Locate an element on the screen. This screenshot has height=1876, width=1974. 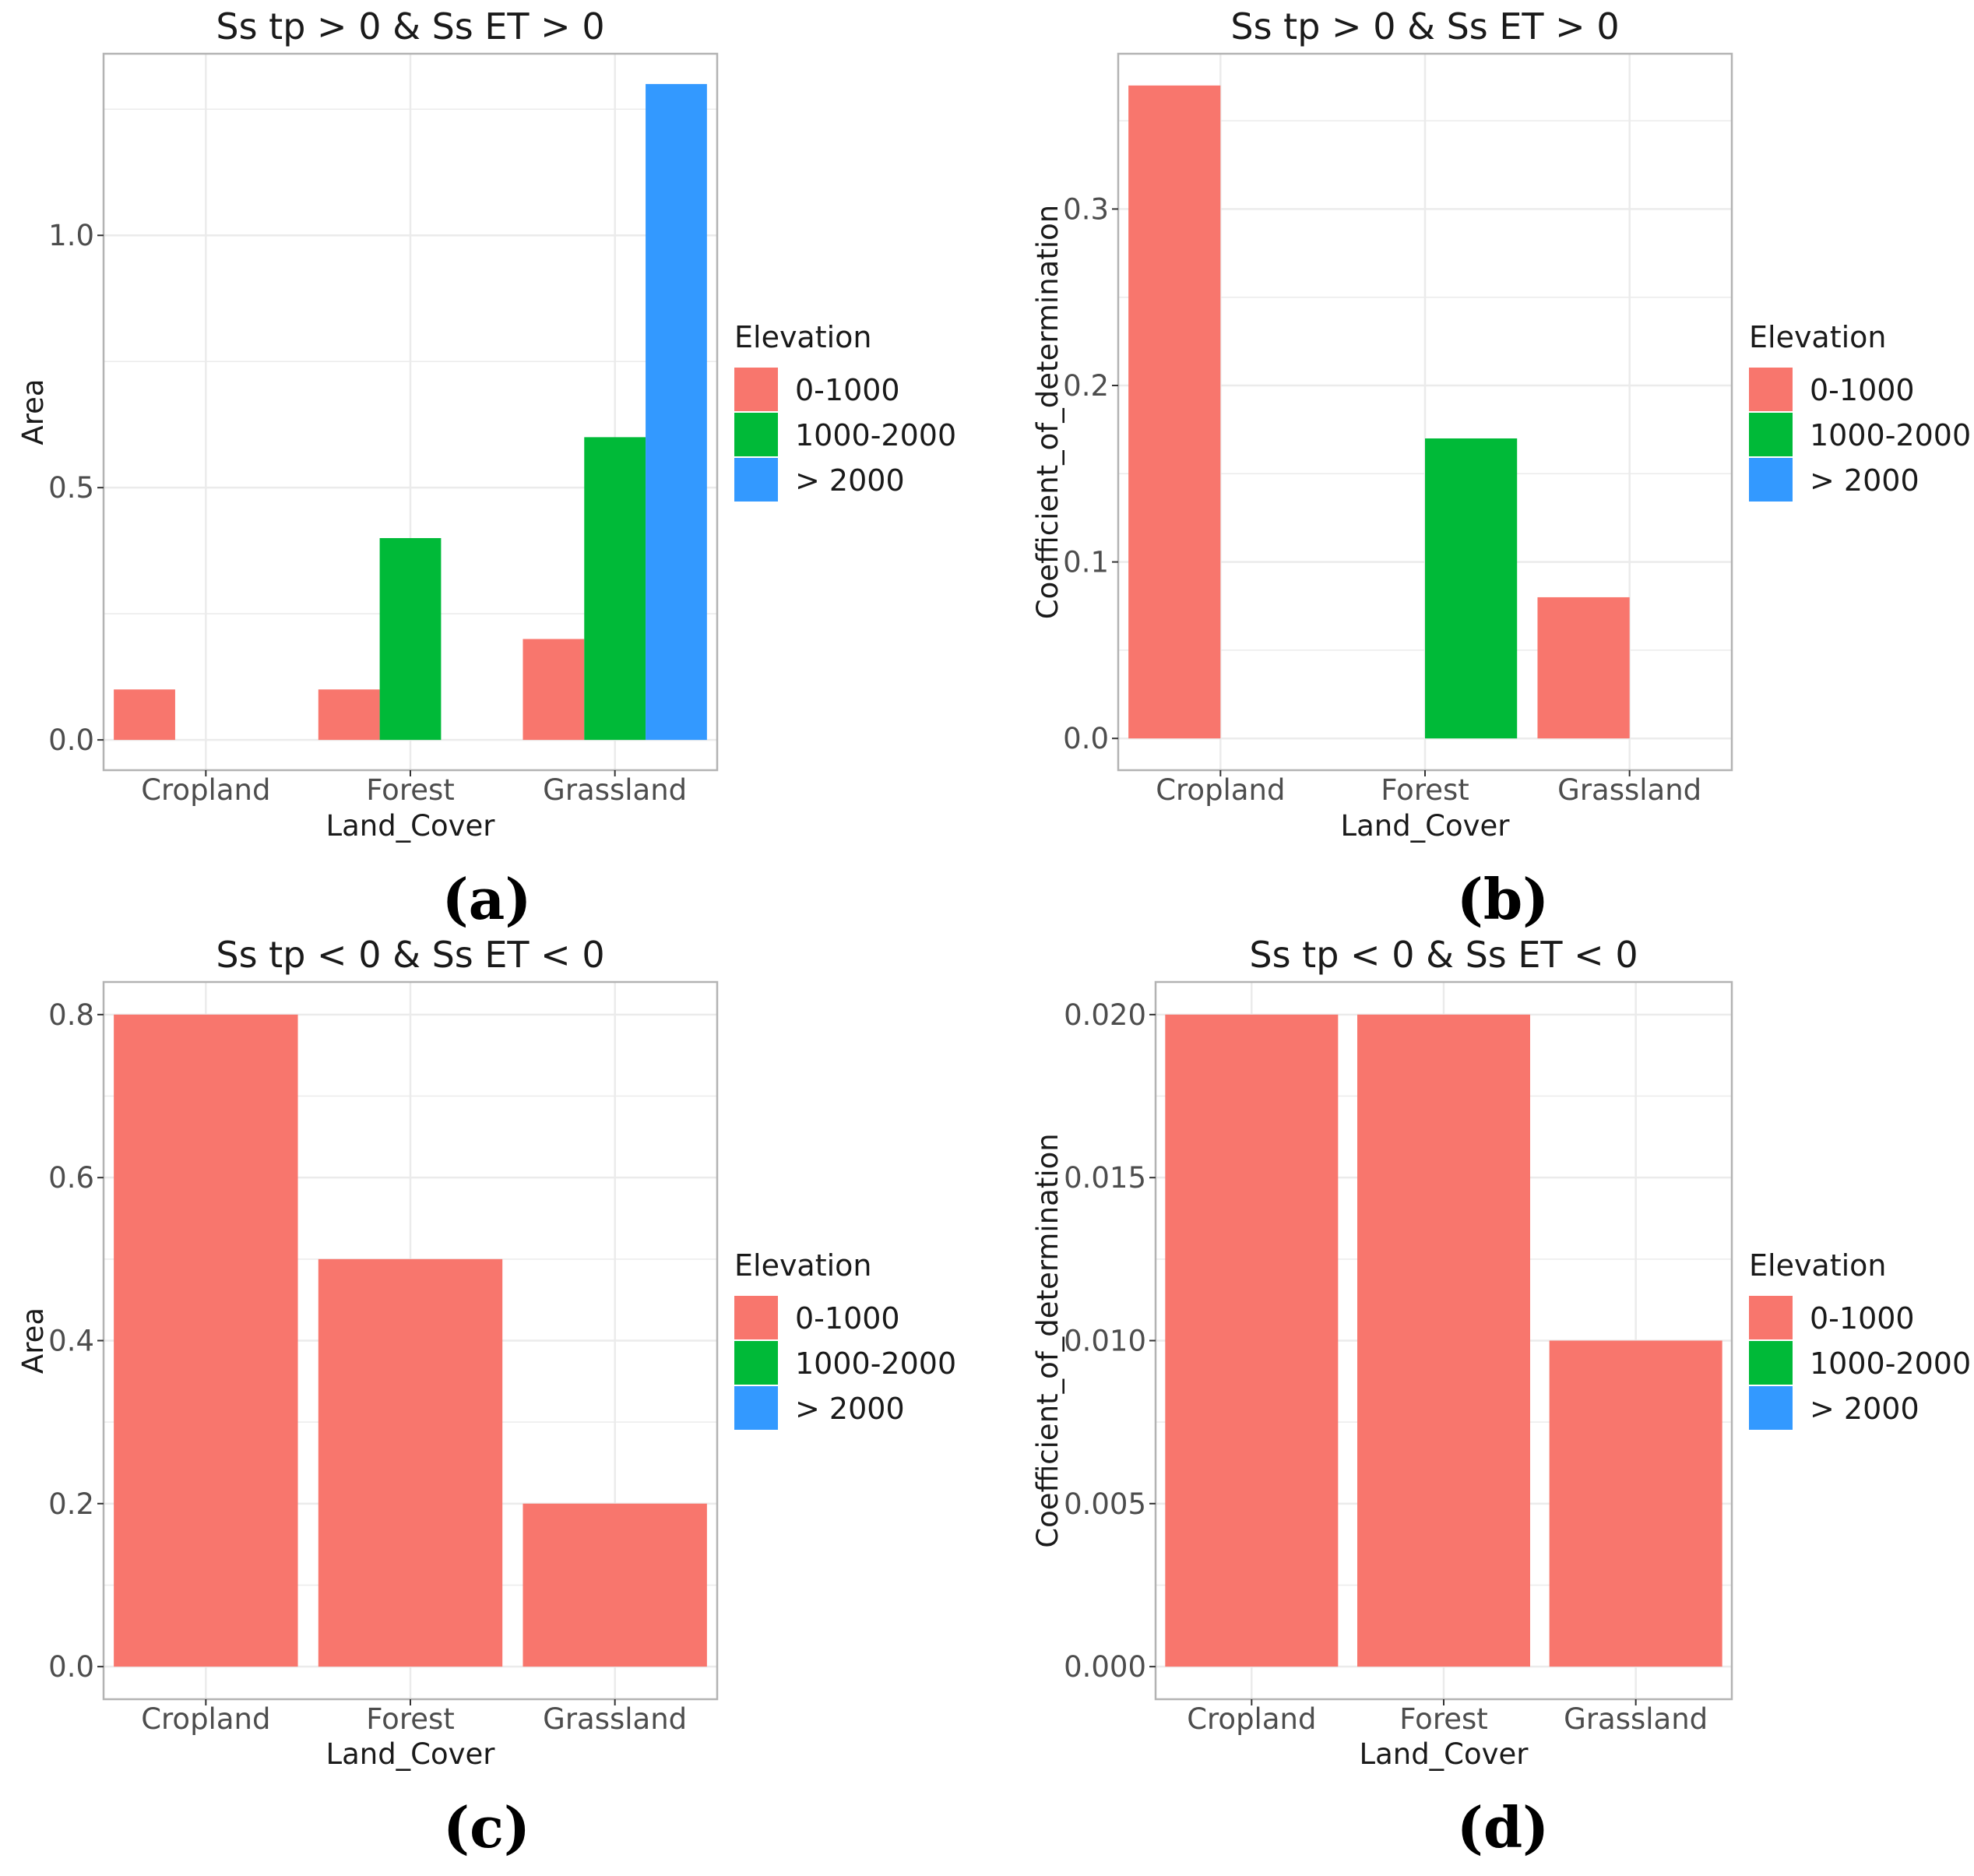
y-tick-label: 0.000 is located at coordinates (1105, 1667).